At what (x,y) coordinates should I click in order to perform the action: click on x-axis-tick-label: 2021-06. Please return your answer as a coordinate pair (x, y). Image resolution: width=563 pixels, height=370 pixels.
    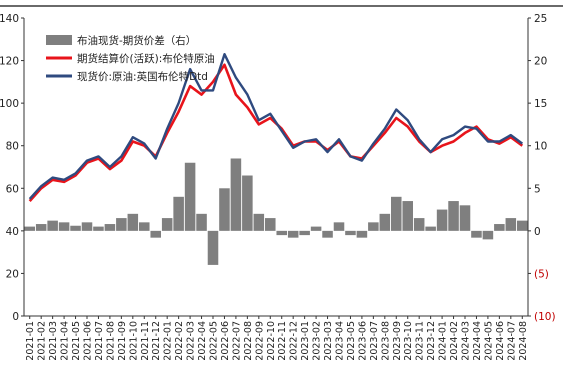
    Looking at the image, I should click on (88, 341).